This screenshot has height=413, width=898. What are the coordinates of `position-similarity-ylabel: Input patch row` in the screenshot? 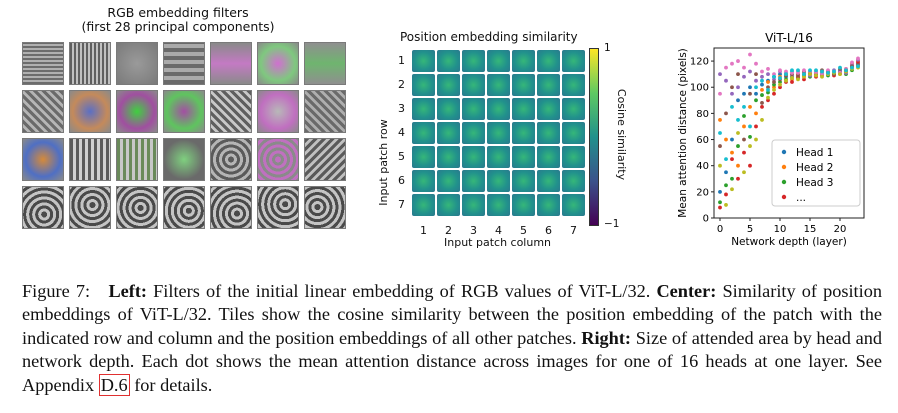 It's located at (383, 162).